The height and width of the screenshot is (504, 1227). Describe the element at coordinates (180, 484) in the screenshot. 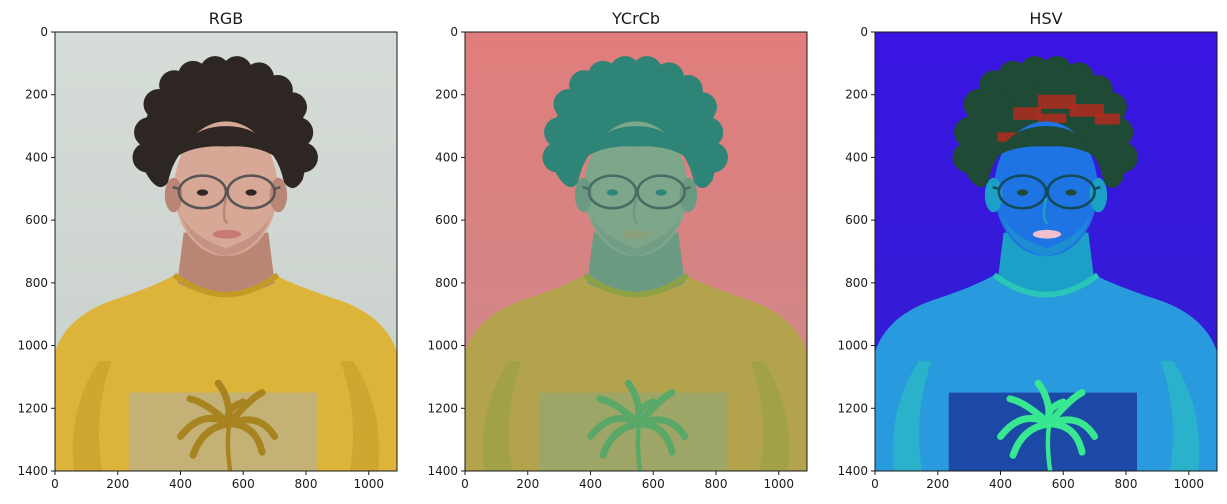

I see `x-tick-label: 400` at that location.